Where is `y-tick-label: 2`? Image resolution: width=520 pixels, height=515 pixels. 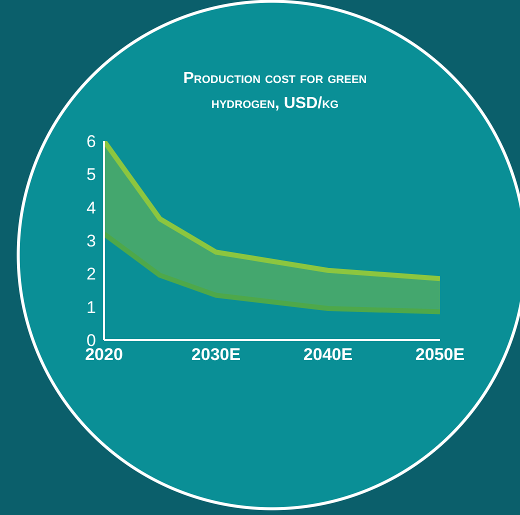 y-tick-label: 2 is located at coordinates (91, 274).